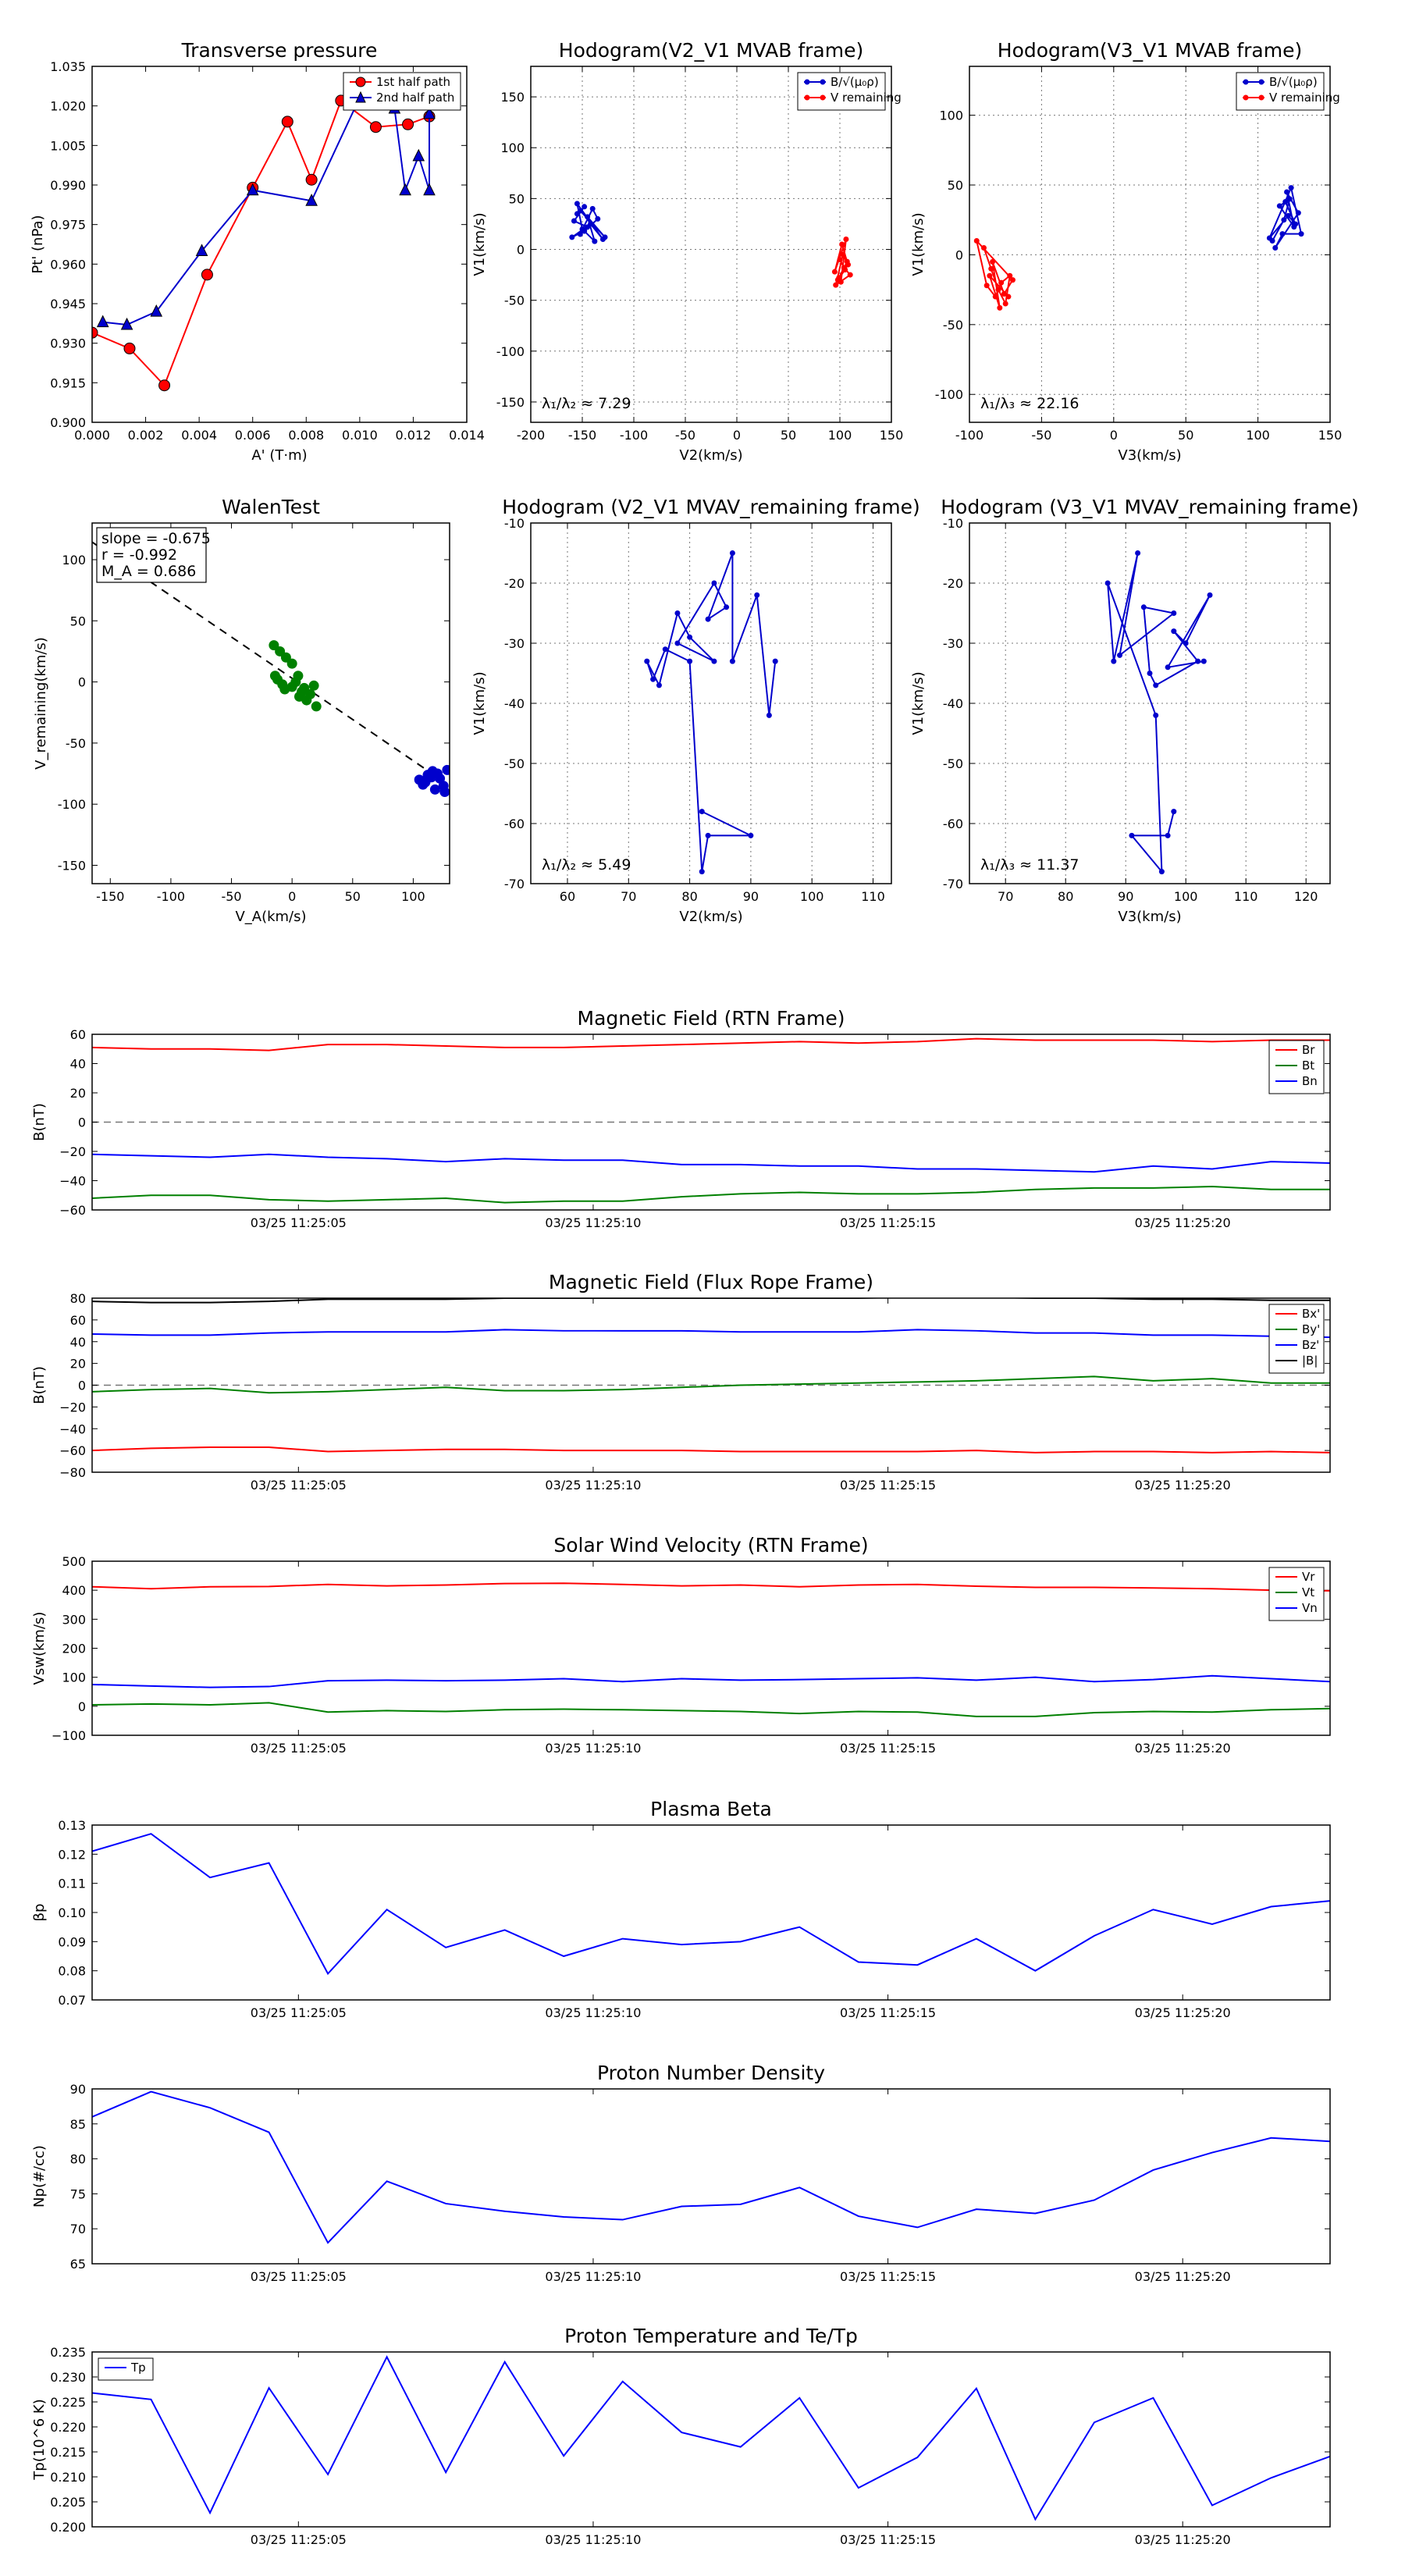 The height and width of the screenshot is (2576, 1405). What do you see at coordinates (171, 896) in the screenshot?
I see `x-tick-label: -100` at bounding box center [171, 896].